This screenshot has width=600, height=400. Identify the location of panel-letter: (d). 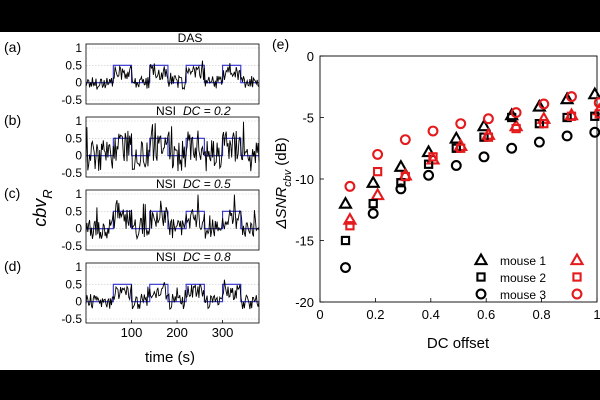
(12, 266).